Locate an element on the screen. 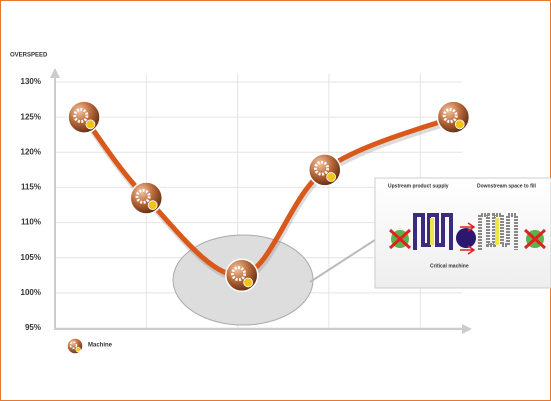 Image resolution: width=551 pixels, height=401 pixels. legend-label: Machine is located at coordinates (100, 346).